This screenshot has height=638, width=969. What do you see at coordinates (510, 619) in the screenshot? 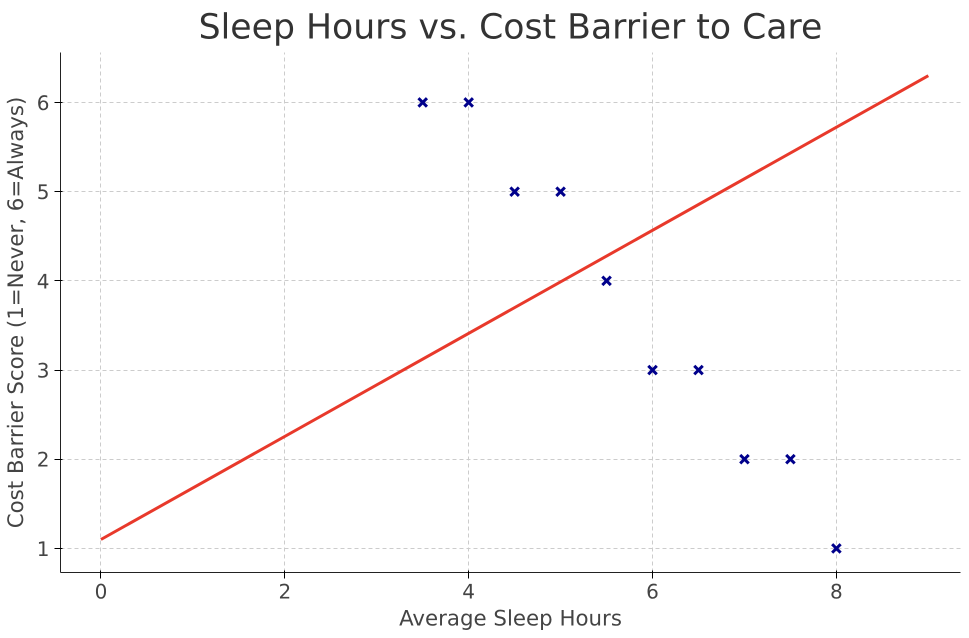
I see `x-axis-title: Average Sleep Hours` at bounding box center [510, 619].